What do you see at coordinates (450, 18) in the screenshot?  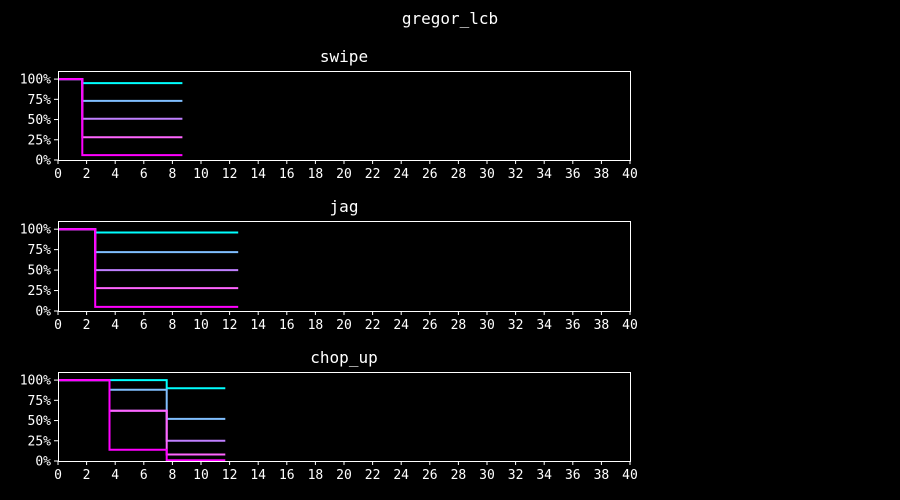 I see `figure-title: gregor_lcb` at bounding box center [450, 18].